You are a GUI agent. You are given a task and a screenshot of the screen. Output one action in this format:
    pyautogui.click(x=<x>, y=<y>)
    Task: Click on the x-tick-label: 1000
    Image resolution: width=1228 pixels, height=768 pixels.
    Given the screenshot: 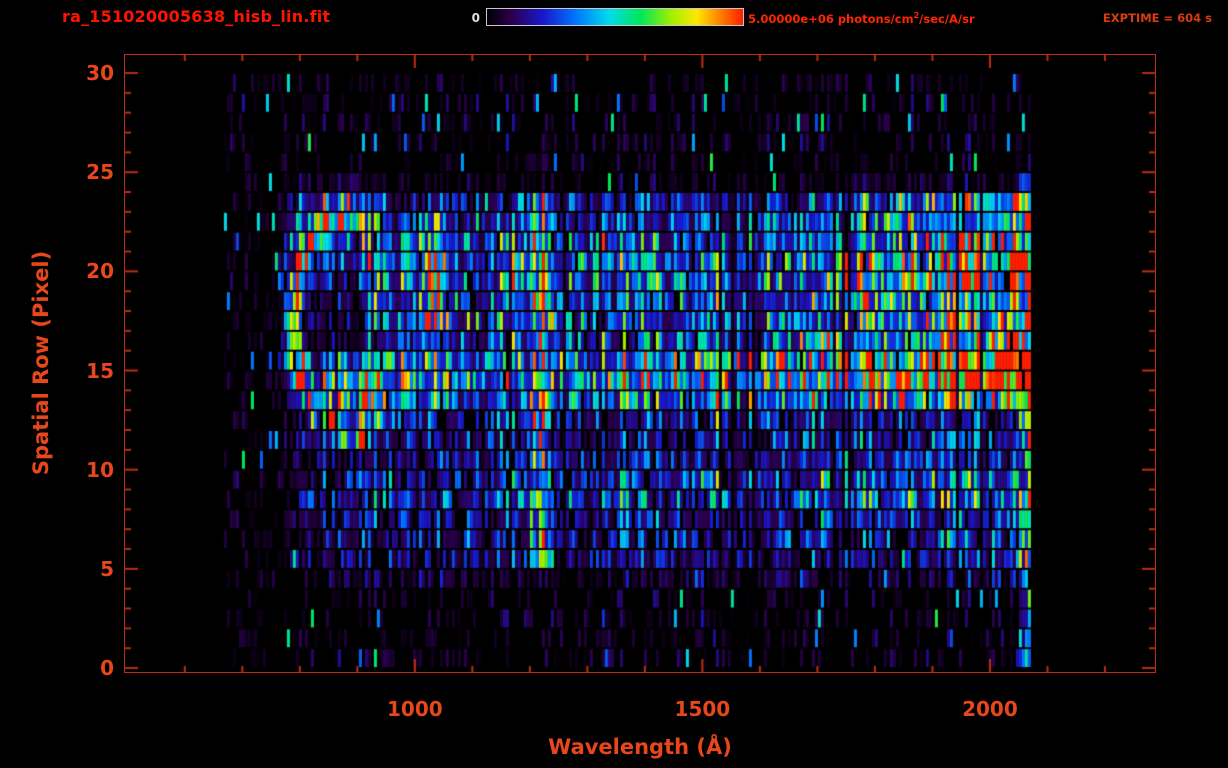 What is the action you would take?
    pyautogui.click(x=415, y=709)
    